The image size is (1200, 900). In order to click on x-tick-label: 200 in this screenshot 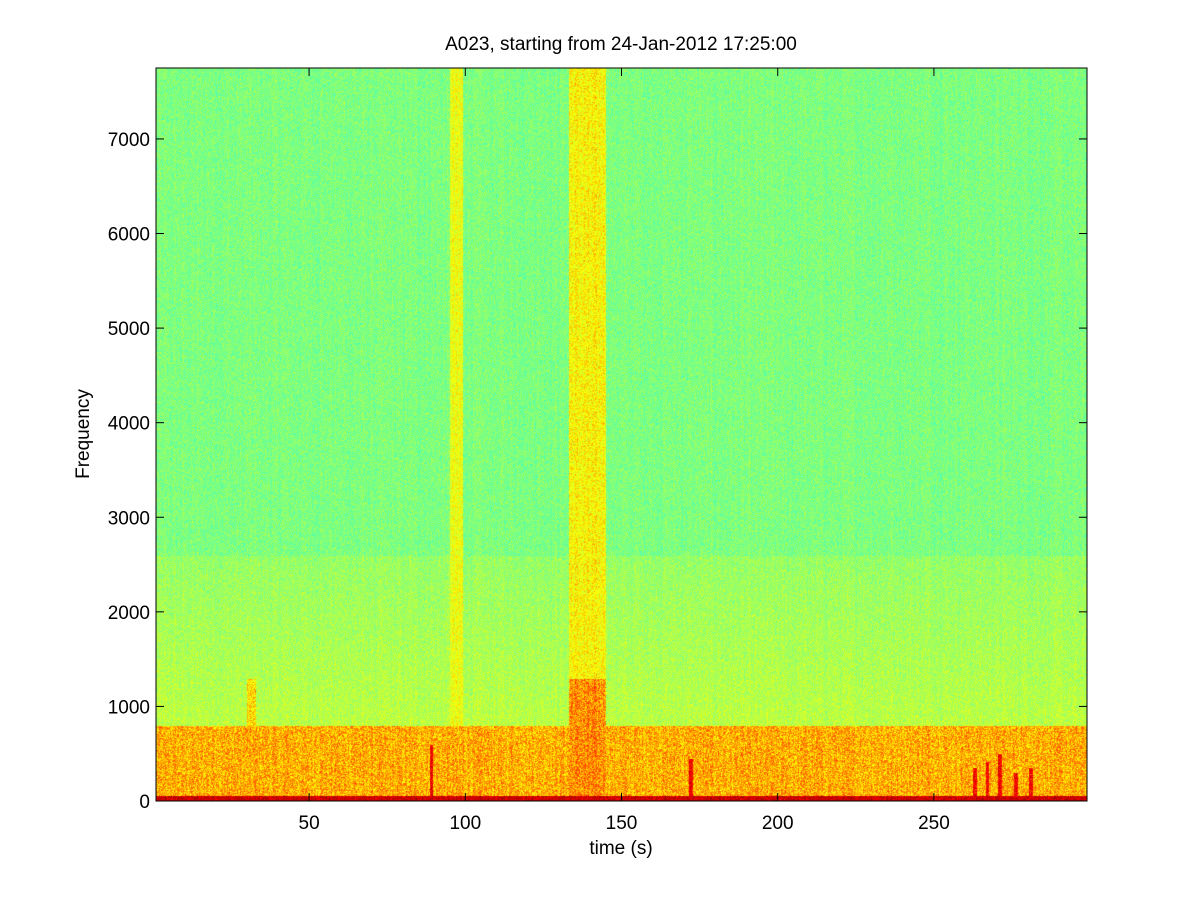, I will do `click(778, 823)`.